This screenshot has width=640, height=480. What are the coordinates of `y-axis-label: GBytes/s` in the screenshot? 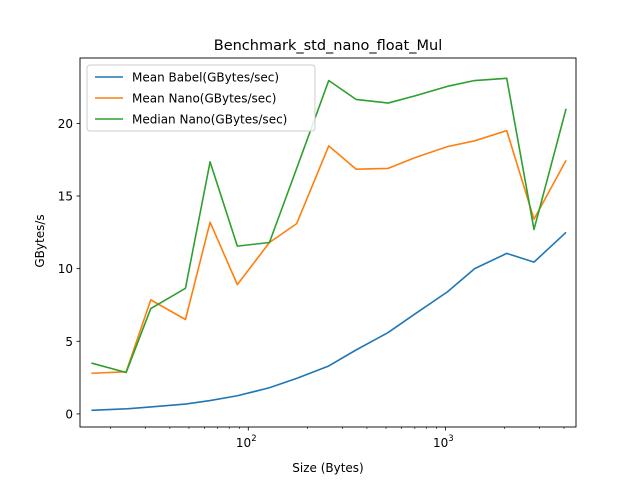 It's located at (40, 240).